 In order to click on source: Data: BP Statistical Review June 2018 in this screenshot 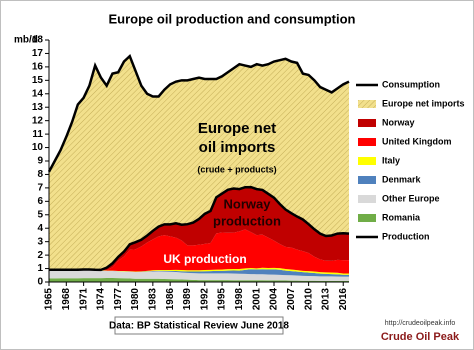, I will do `click(199, 326)`.